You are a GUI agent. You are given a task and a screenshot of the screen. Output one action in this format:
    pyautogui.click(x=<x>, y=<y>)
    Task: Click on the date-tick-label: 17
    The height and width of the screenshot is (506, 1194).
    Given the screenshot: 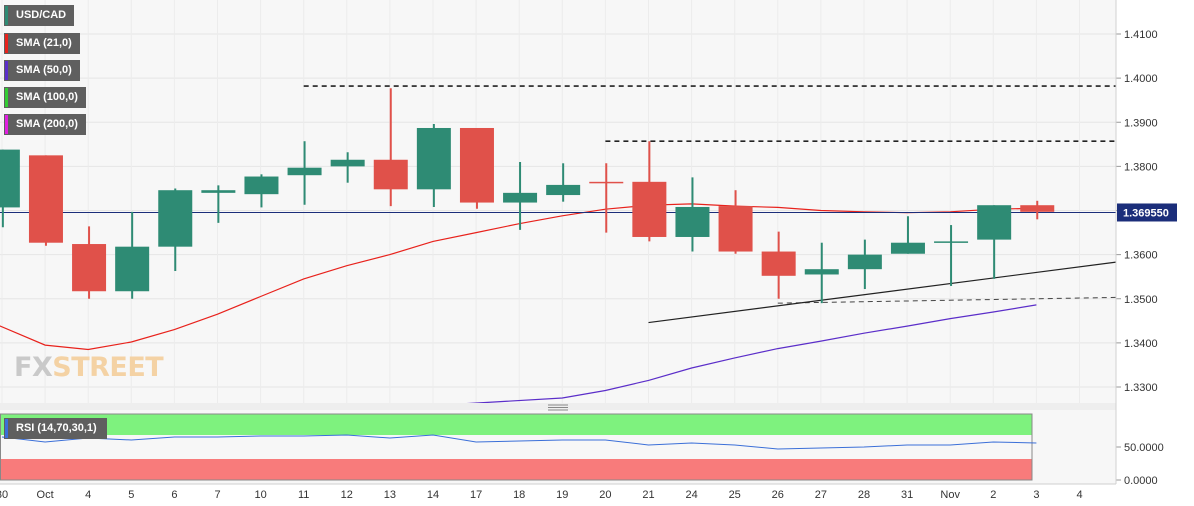 What is the action you would take?
    pyautogui.click(x=476, y=495)
    